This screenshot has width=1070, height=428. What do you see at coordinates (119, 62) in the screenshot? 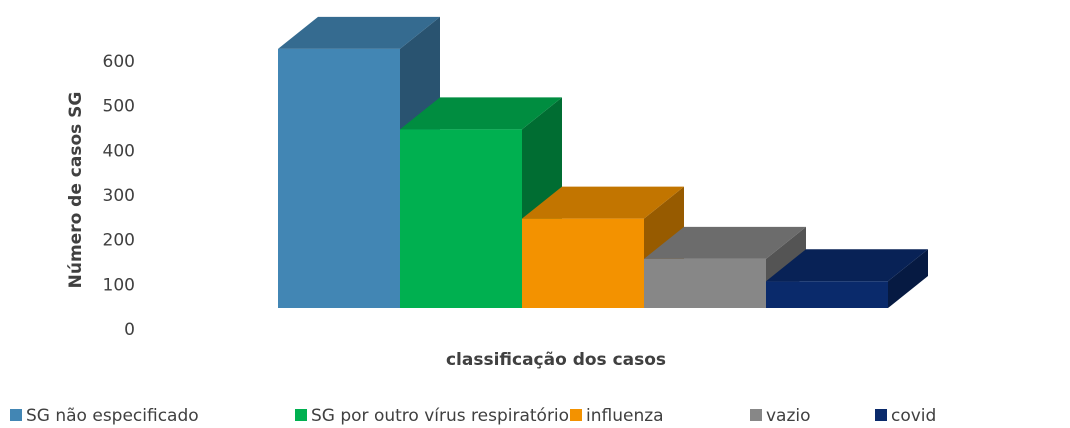
I see `y-tick-label: 600` at bounding box center [119, 62].